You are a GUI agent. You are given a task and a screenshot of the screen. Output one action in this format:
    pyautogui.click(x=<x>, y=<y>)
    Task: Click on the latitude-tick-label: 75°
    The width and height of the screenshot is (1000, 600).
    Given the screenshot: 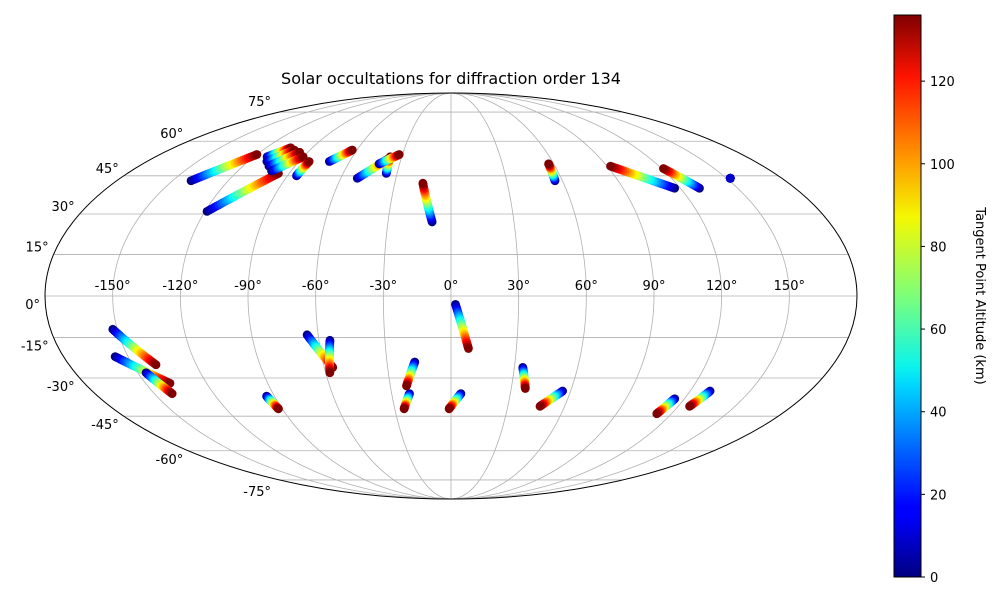 What is the action you would take?
    pyautogui.click(x=259, y=102)
    